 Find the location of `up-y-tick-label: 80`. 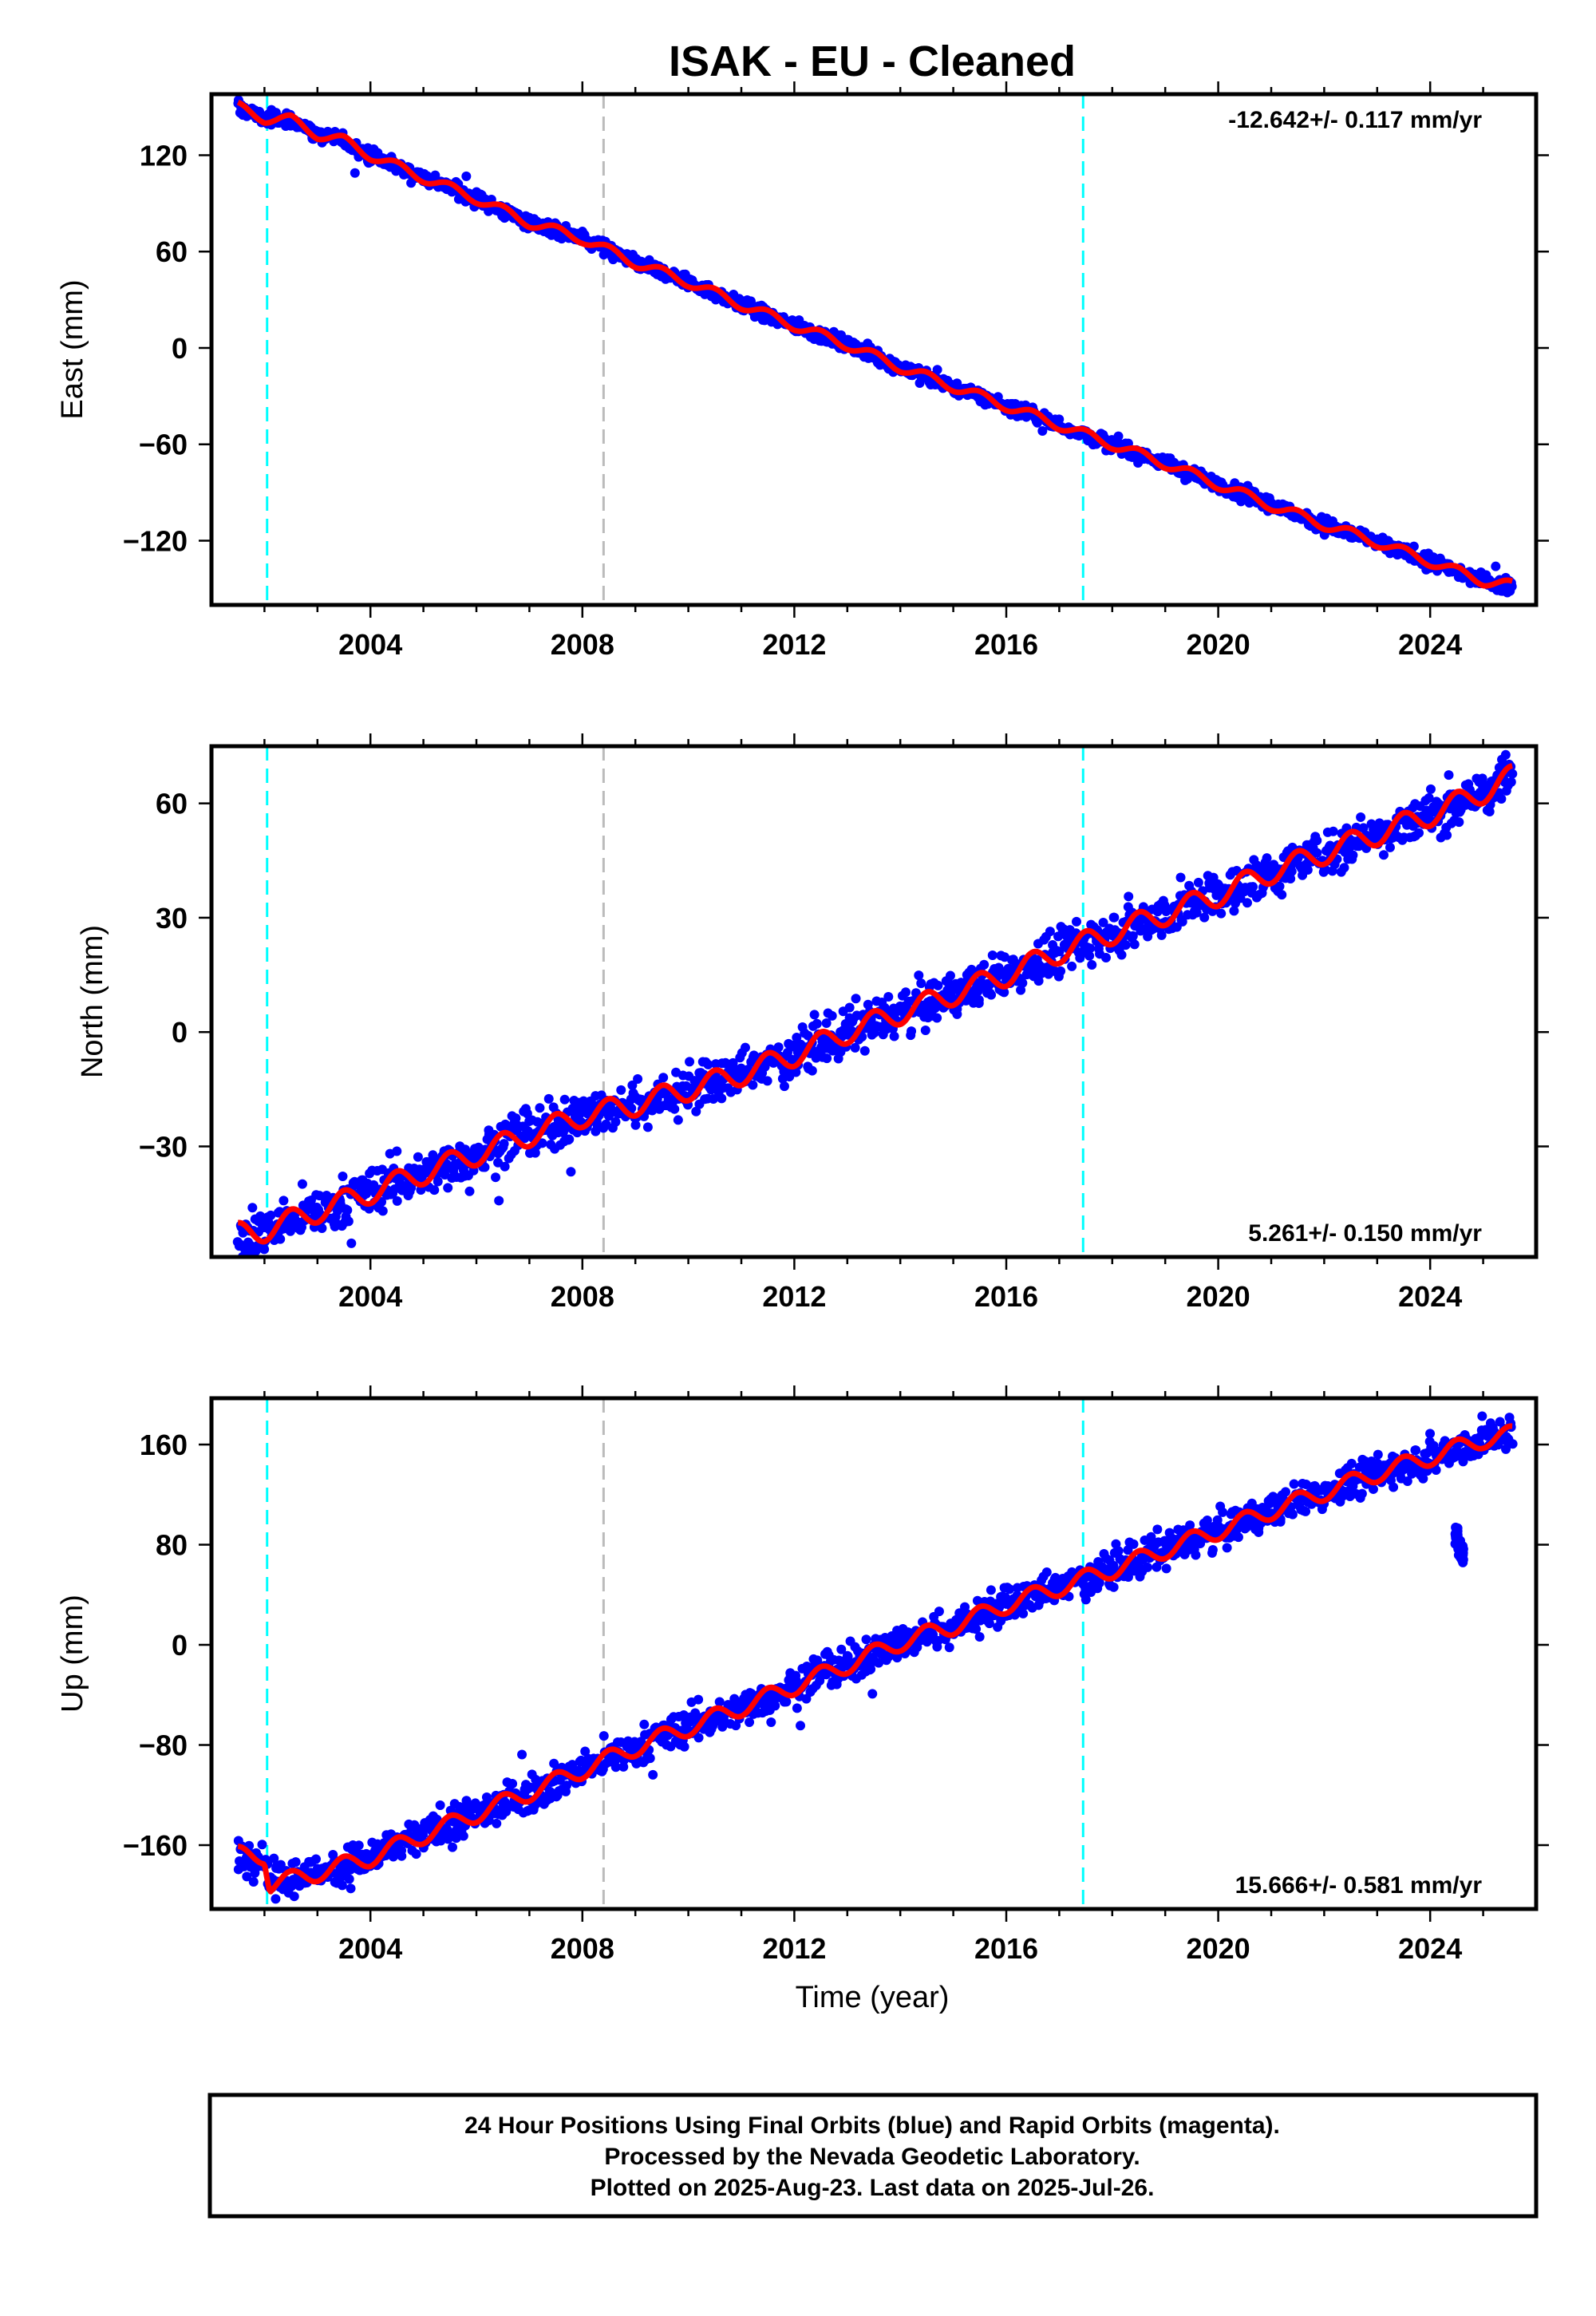

up-y-tick-label: 80 is located at coordinates (172, 1545).